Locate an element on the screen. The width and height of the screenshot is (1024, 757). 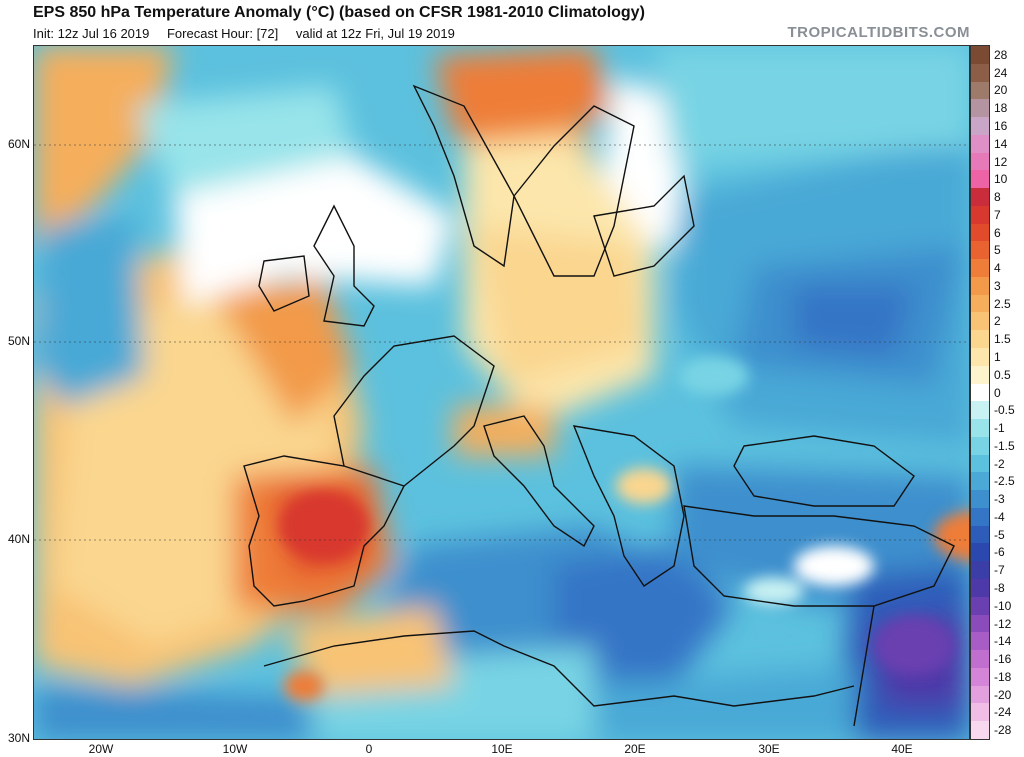
legend-label: -2.5 is located at coordinates (1004, 481).